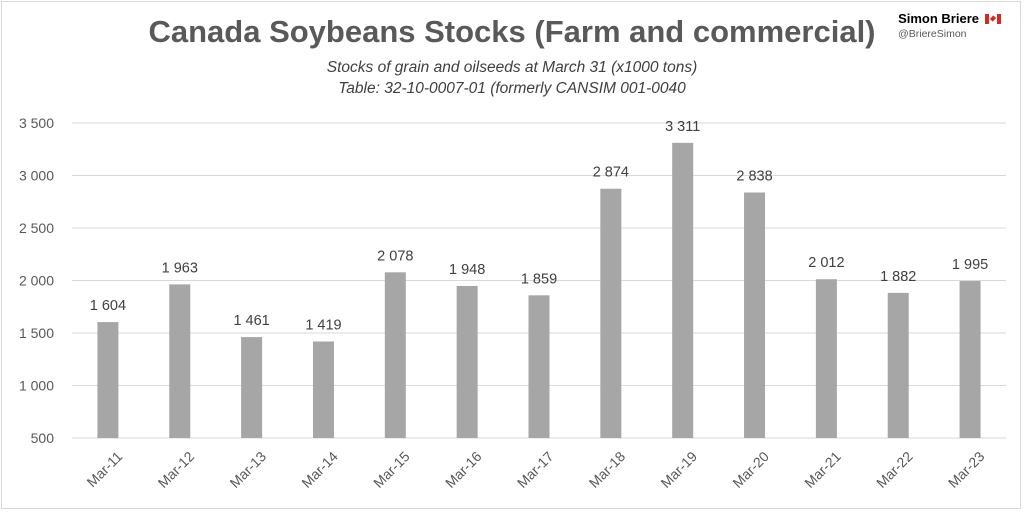 This screenshot has height=512, width=1024. What do you see at coordinates (36, 386) in the screenshot?
I see `y-tick-label: 1 000` at bounding box center [36, 386].